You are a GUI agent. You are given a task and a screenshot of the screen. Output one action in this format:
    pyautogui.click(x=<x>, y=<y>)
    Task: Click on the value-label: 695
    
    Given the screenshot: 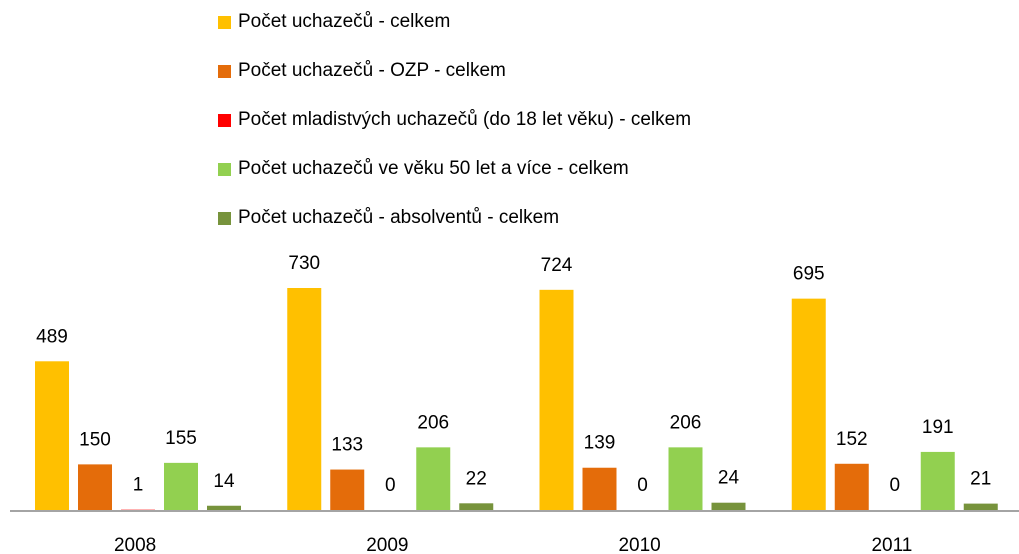 What is the action you would take?
    pyautogui.click(x=809, y=274)
    